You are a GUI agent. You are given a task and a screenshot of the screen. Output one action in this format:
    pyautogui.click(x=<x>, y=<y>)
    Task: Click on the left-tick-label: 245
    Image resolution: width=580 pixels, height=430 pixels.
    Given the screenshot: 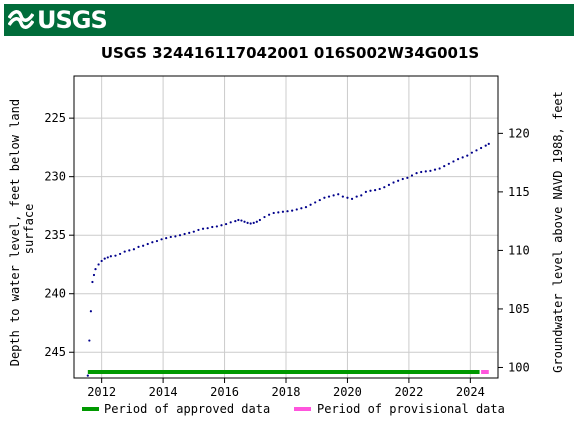 What is the action you would take?
    pyautogui.click(x=55, y=352)
    